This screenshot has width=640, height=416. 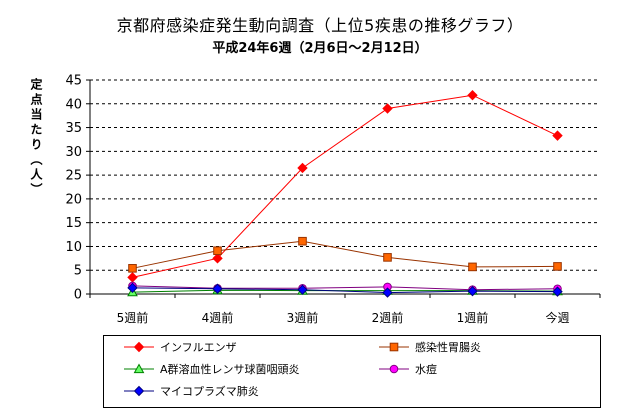 What do you see at coordinates (557, 317) in the screenshot?
I see `x-tick-label: 今週` at bounding box center [557, 317].